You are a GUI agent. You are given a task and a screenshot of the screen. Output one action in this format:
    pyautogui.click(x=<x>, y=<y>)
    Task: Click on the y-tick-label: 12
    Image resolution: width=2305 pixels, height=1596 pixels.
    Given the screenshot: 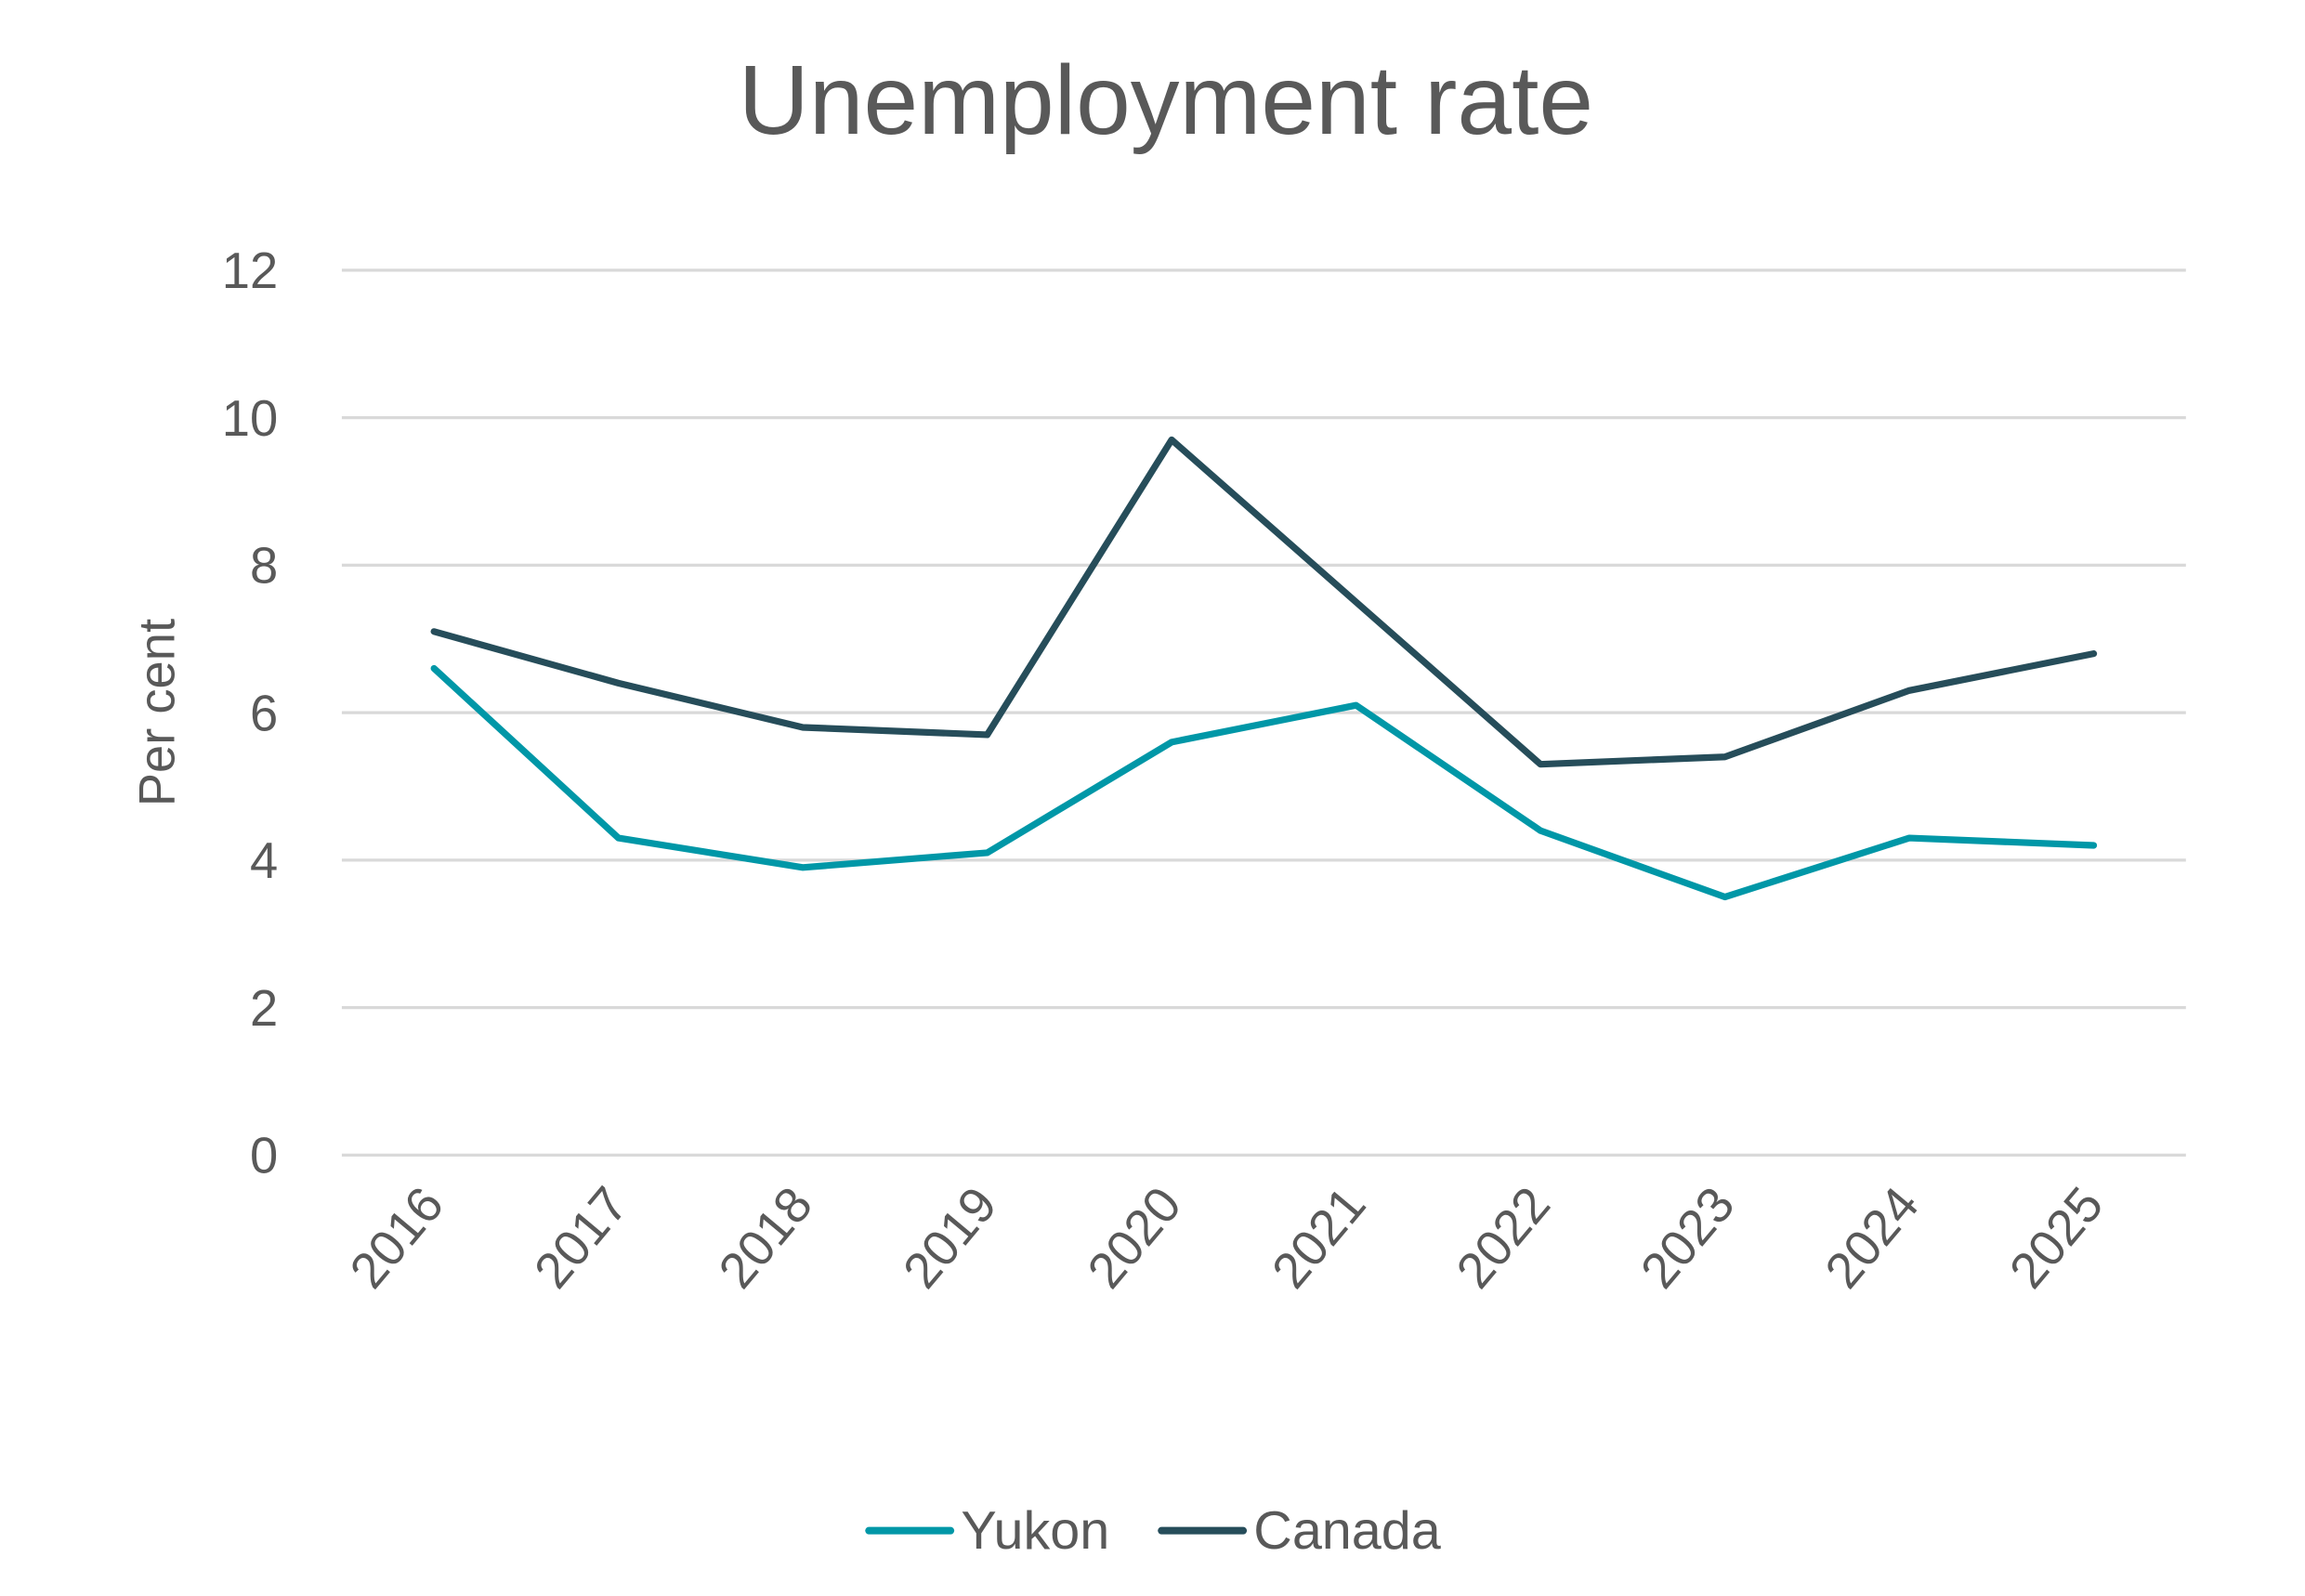 What is the action you would take?
    pyautogui.click(x=250, y=270)
    